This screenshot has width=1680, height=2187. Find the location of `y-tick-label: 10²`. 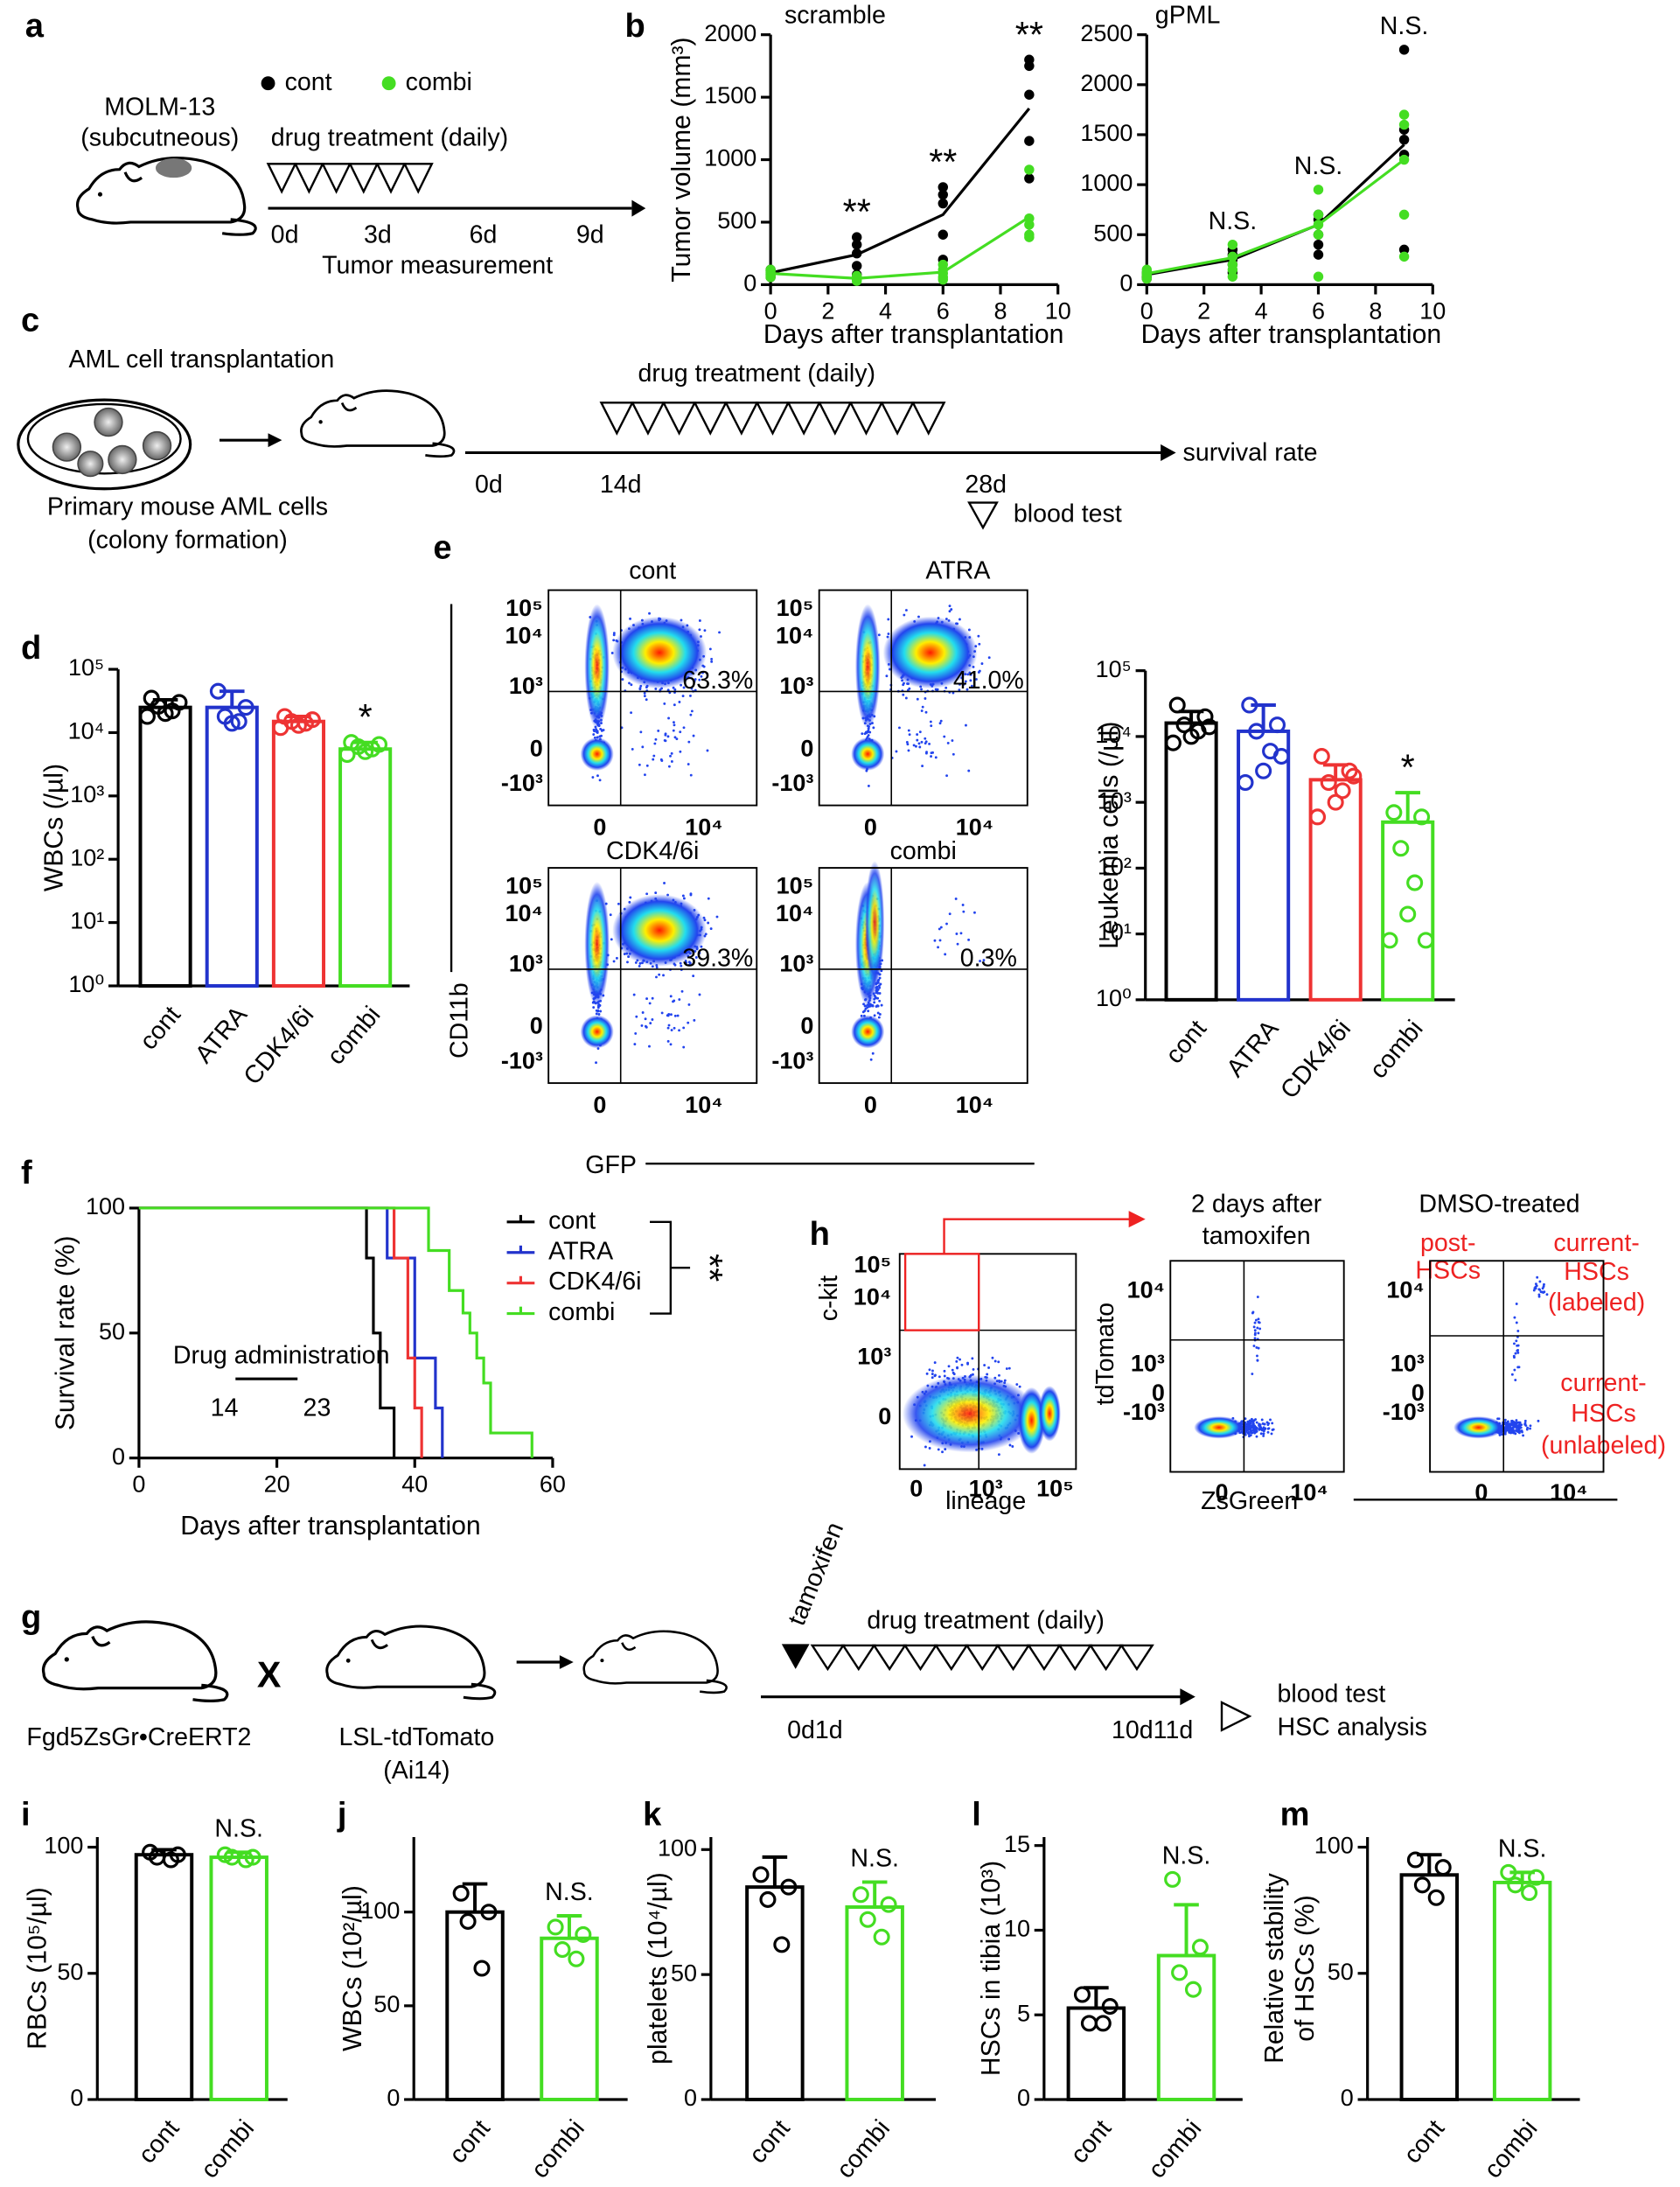

y-tick-label: 10² is located at coordinates (87, 857).